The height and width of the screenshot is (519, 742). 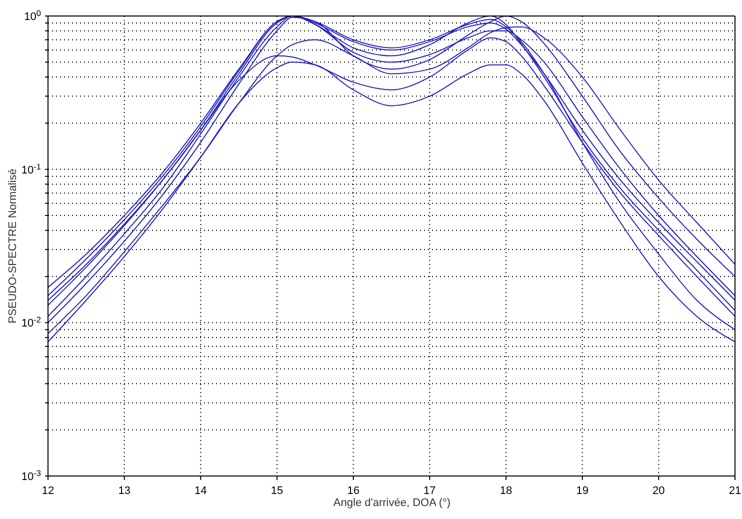 I want to click on x-axis-title: Angle d'arrivée, DOA (°), so click(x=392, y=503).